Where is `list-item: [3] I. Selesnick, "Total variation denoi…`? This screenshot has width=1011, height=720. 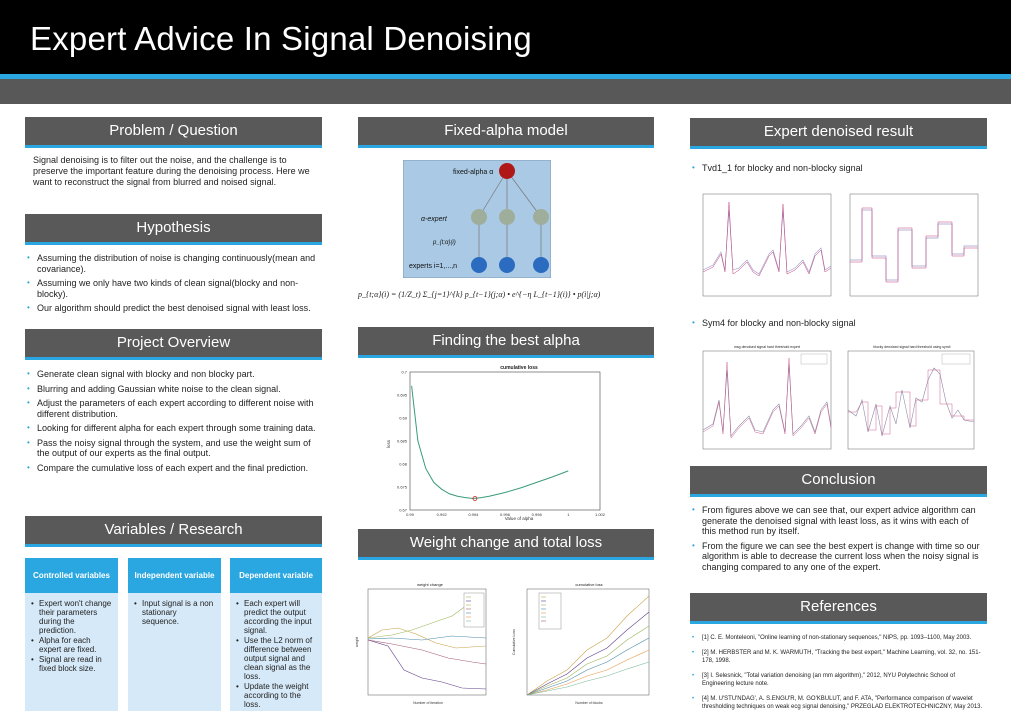 list-item: [3] I. Selesnick, "Total variation denoi… is located at coordinates (836, 680).